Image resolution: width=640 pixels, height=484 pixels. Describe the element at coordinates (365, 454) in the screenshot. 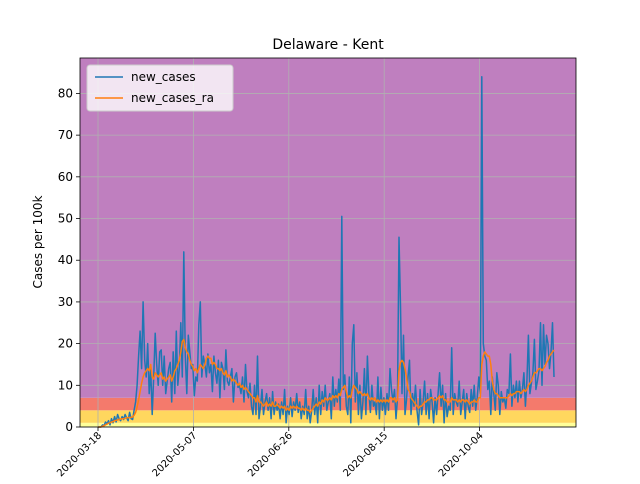

I see `x-tick-label: 2020-08-15` at that location.